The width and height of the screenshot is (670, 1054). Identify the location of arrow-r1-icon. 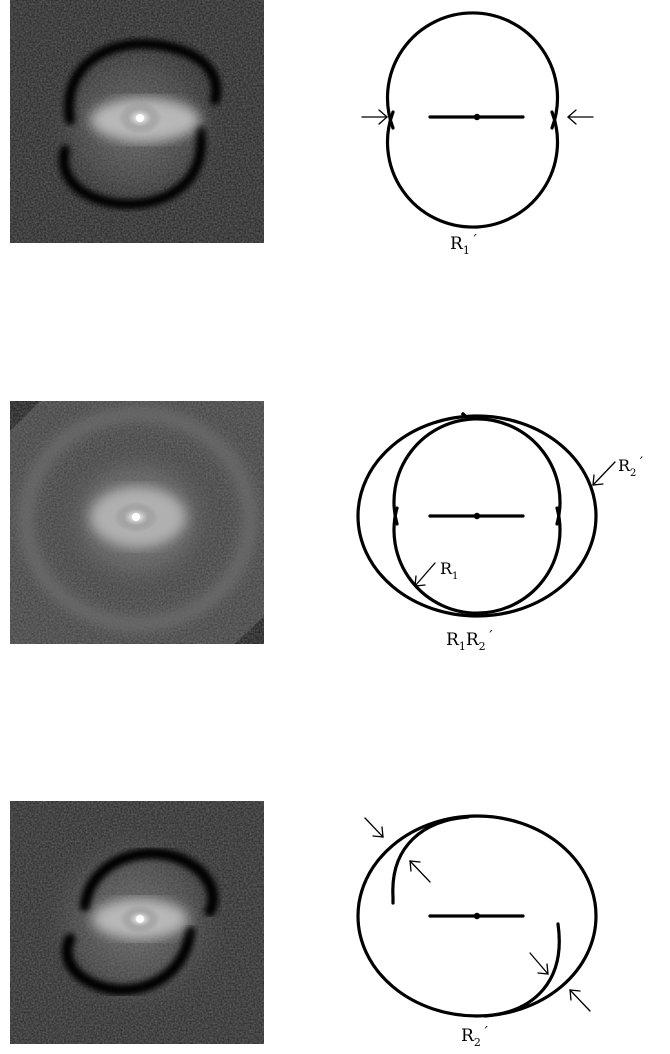
(425, 574).